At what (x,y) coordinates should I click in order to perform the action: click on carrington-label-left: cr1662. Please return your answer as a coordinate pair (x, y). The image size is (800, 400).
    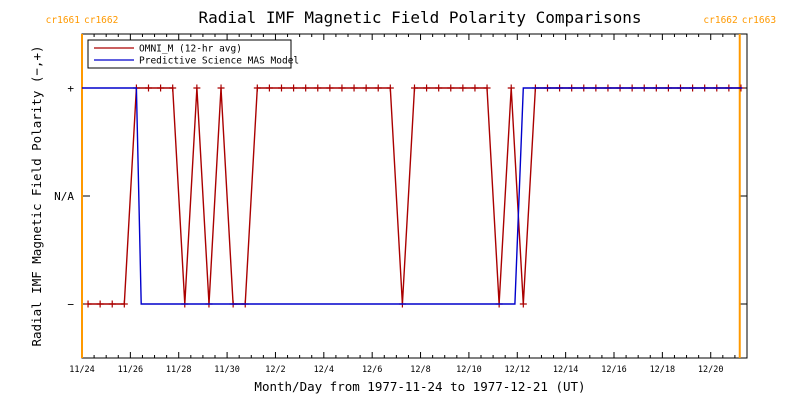
    Looking at the image, I should click on (720, 20).